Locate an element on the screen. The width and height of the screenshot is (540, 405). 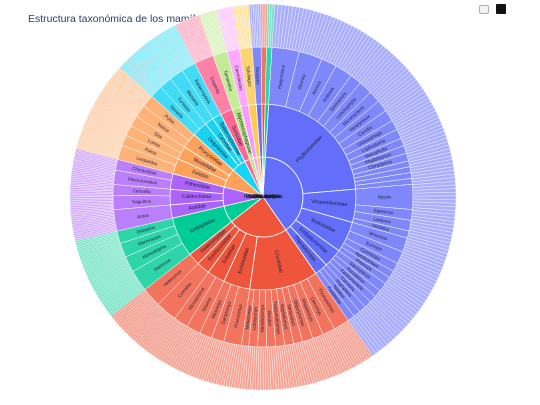
modebar is located at coordinates (492, 9).